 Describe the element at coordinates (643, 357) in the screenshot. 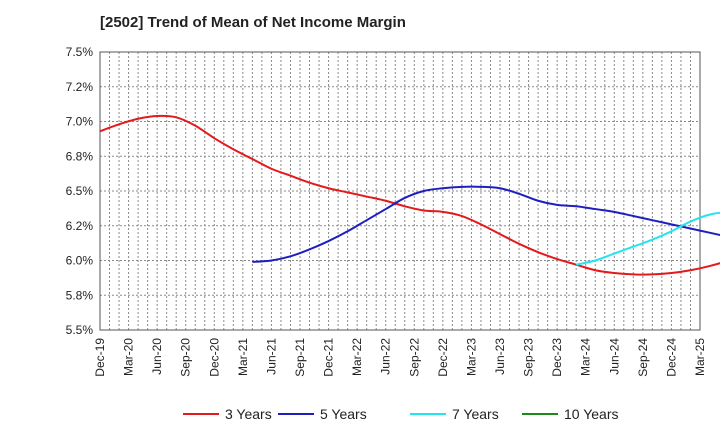

I see `x-tick-label: Sep-24` at that location.